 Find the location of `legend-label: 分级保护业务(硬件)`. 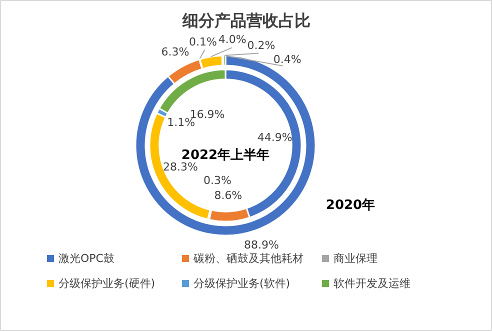

legend-label: 分级保护业务(硬件) is located at coordinates (107, 283).